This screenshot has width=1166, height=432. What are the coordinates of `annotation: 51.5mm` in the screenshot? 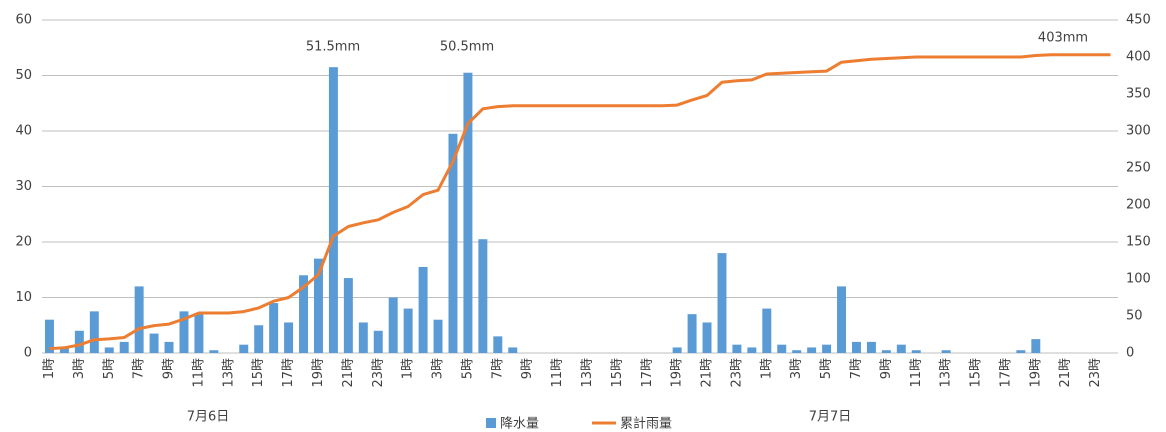 It's located at (333, 47).